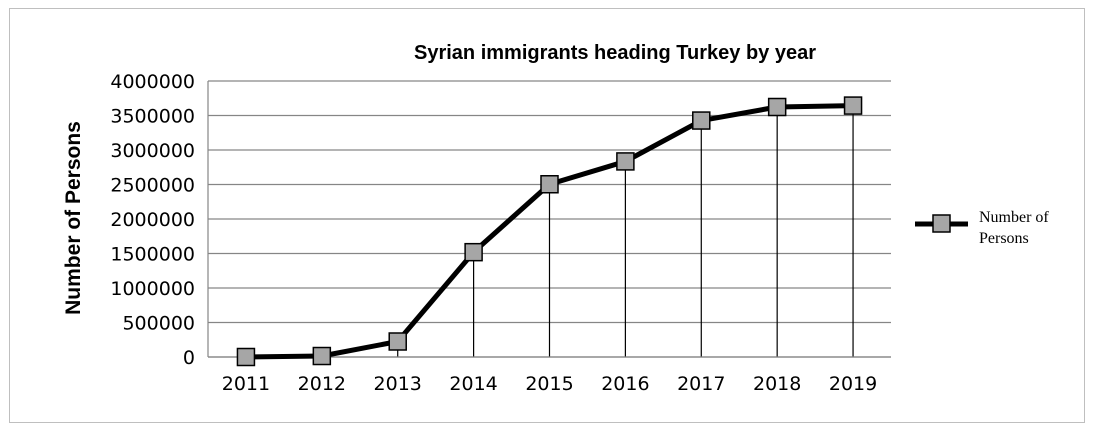  I want to click on y-tick-label: 2500000, so click(152, 186).